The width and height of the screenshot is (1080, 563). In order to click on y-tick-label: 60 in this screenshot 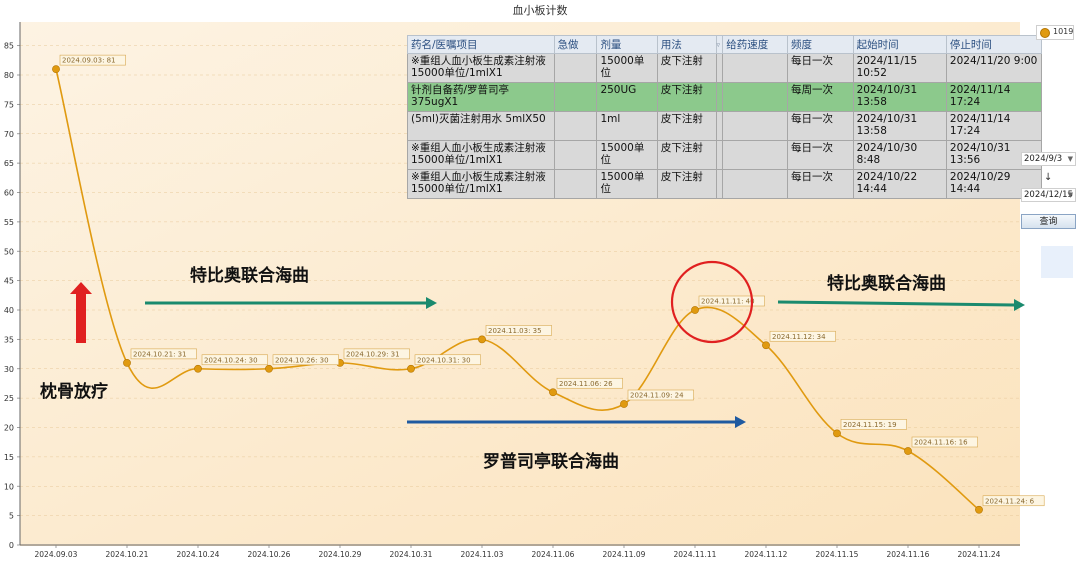, I will do `click(9, 193)`.